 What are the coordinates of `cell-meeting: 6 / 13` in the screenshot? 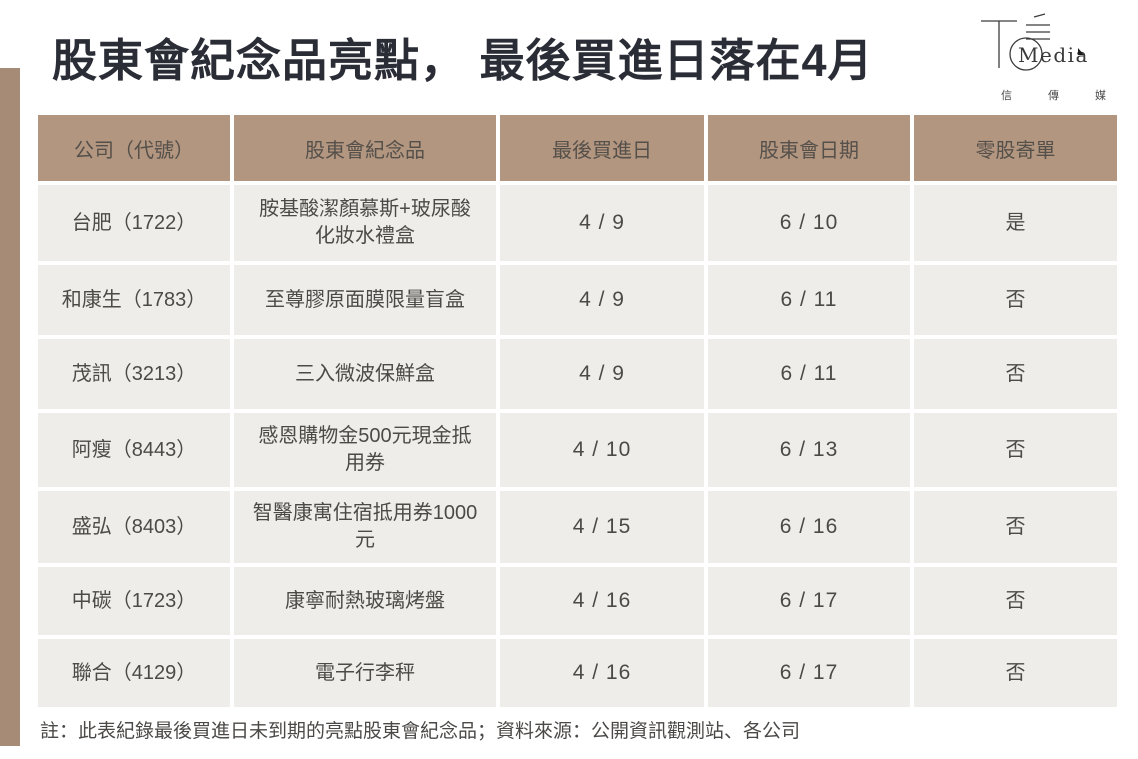 It's located at (809, 450).